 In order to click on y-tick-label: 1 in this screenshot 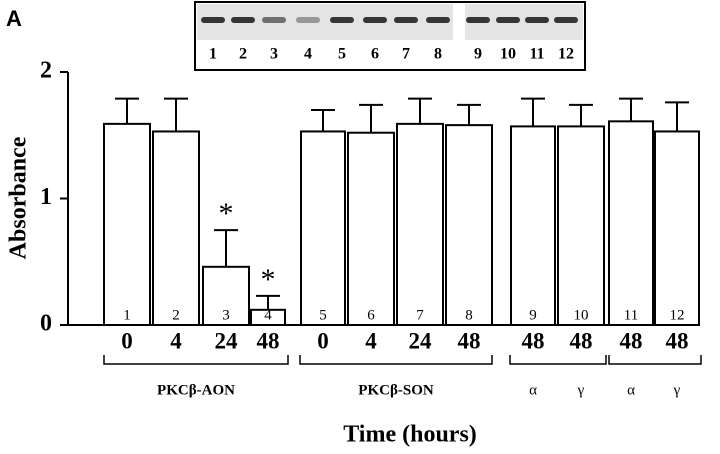, I will do `click(46, 197)`.